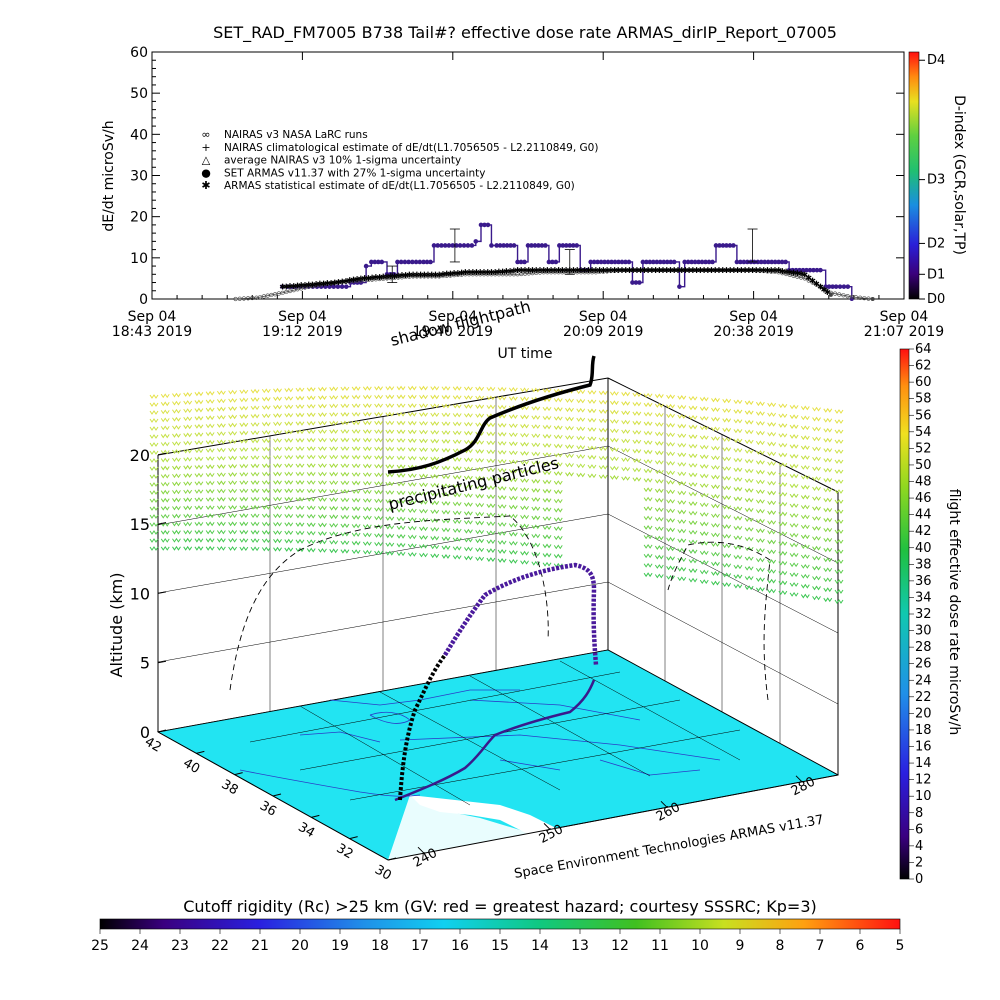 The image size is (1000, 1000). Describe the element at coordinates (290, 291) in the screenshot. I see `nairas-point` at that location.